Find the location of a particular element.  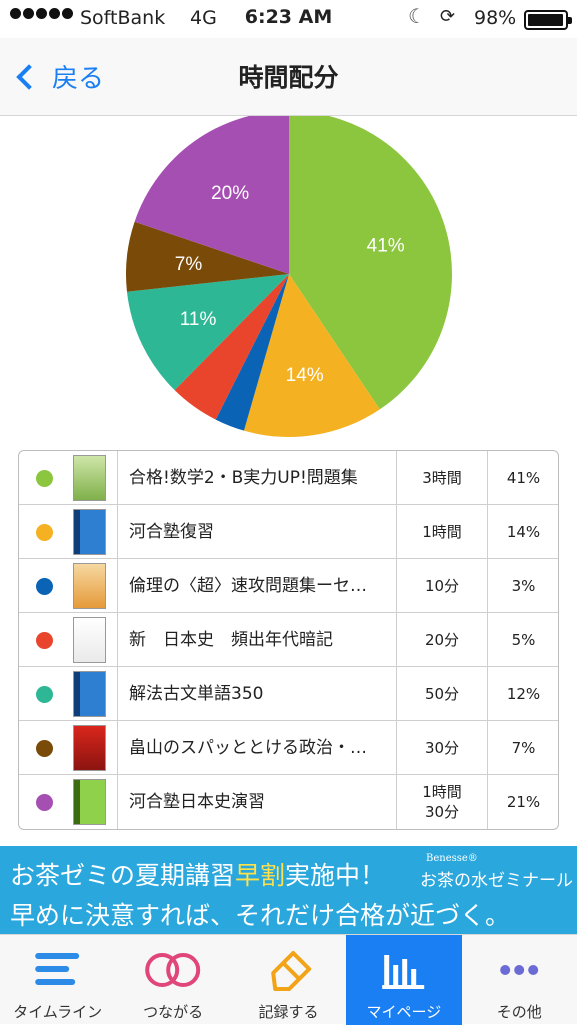

timeline-icon is located at coordinates (57, 969).